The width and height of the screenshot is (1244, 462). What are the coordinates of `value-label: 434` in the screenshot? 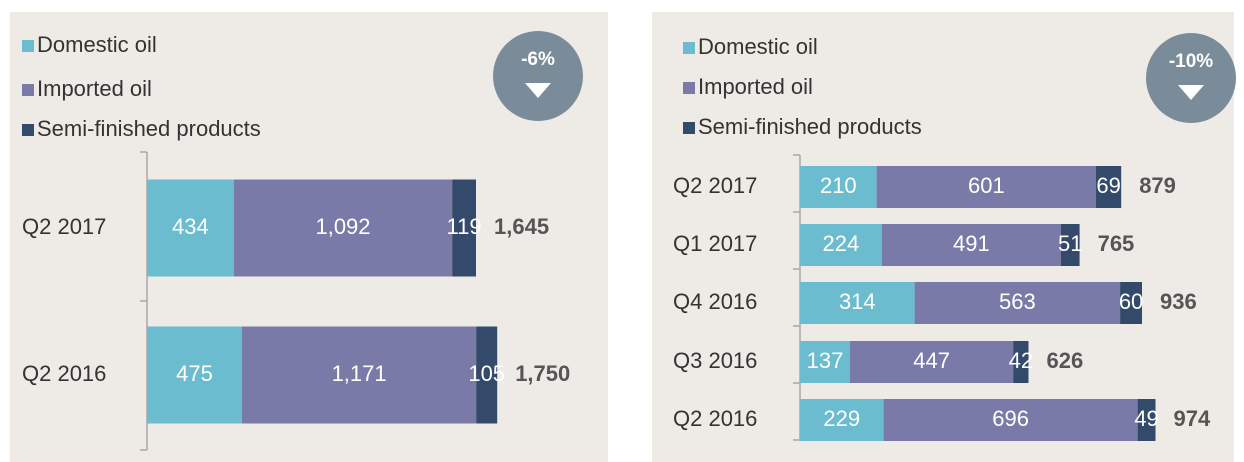 It's located at (190, 226).